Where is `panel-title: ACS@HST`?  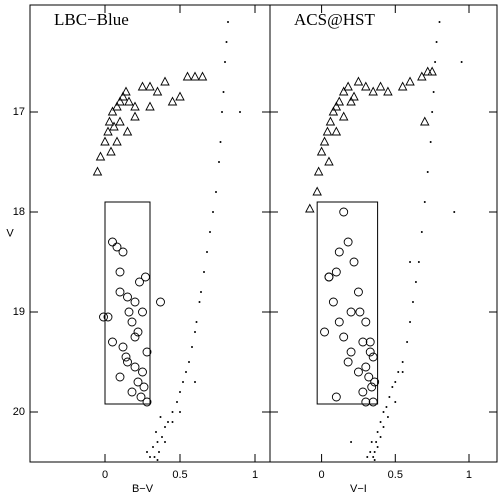 panel-title: ACS@HST is located at coordinates (334, 19).